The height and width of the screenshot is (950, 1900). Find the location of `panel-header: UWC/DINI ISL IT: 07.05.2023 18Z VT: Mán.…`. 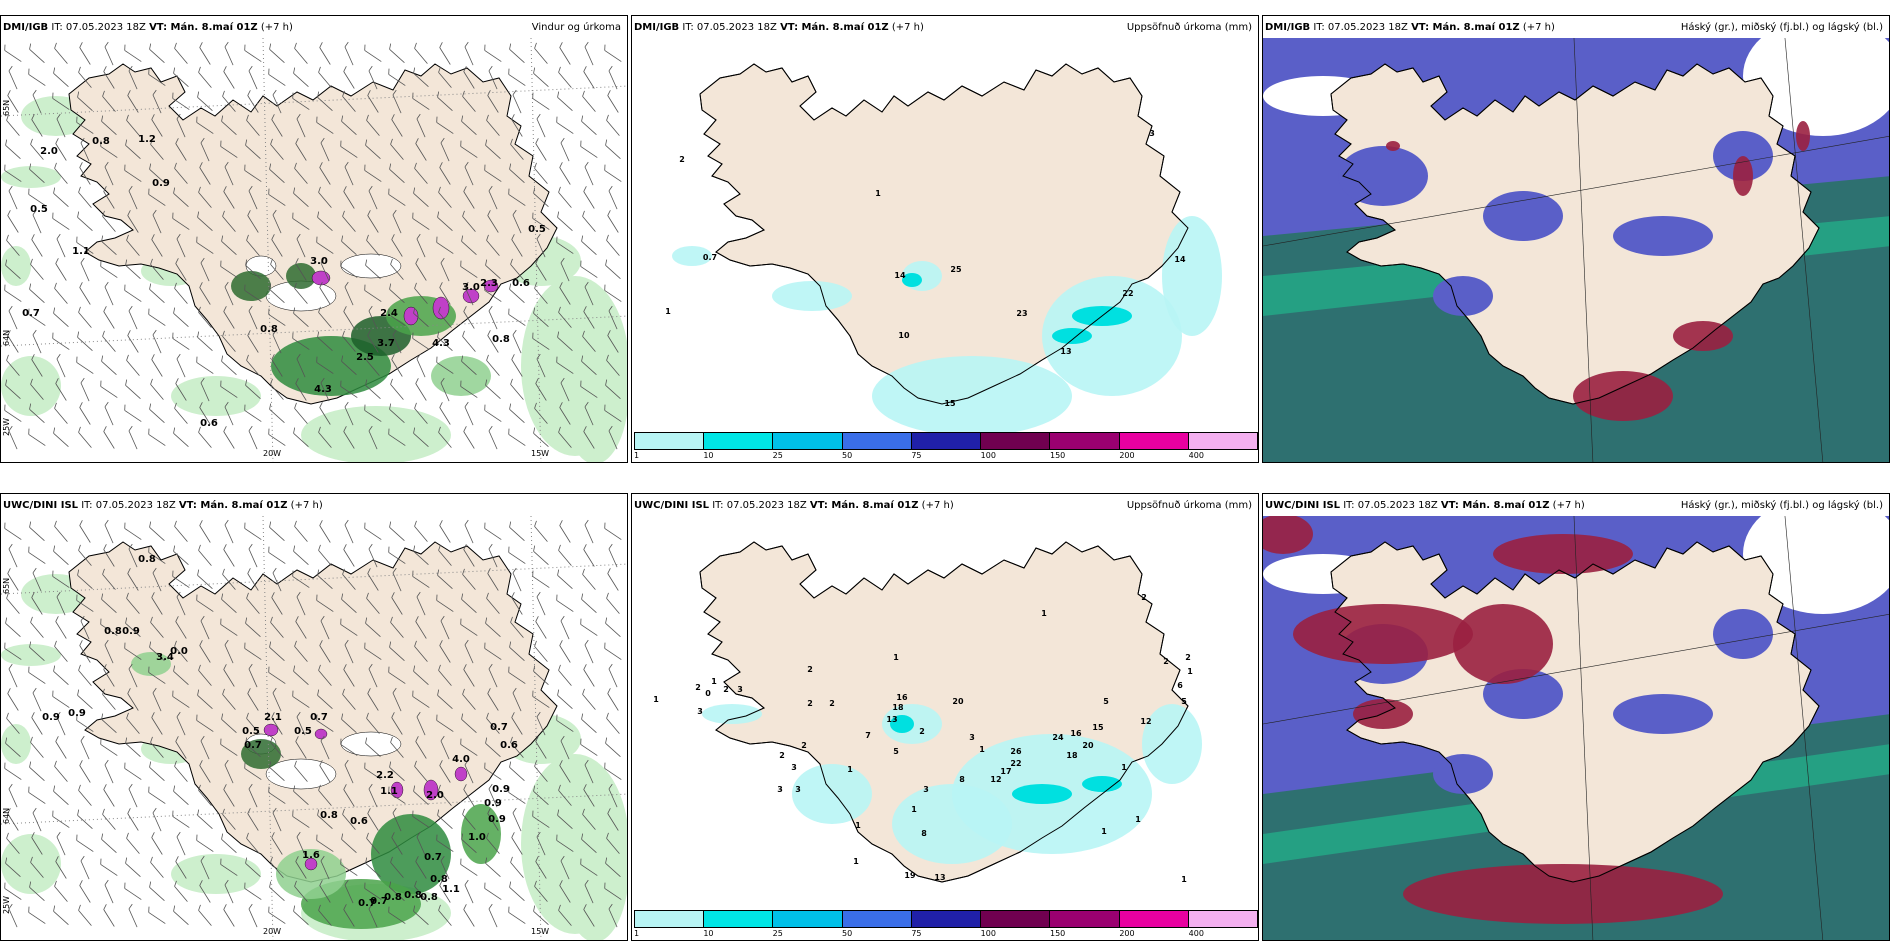

panel-header: UWC/DINI ISL IT: 07.05.2023 18Z VT: Mán.… is located at coordinates (314, 505).